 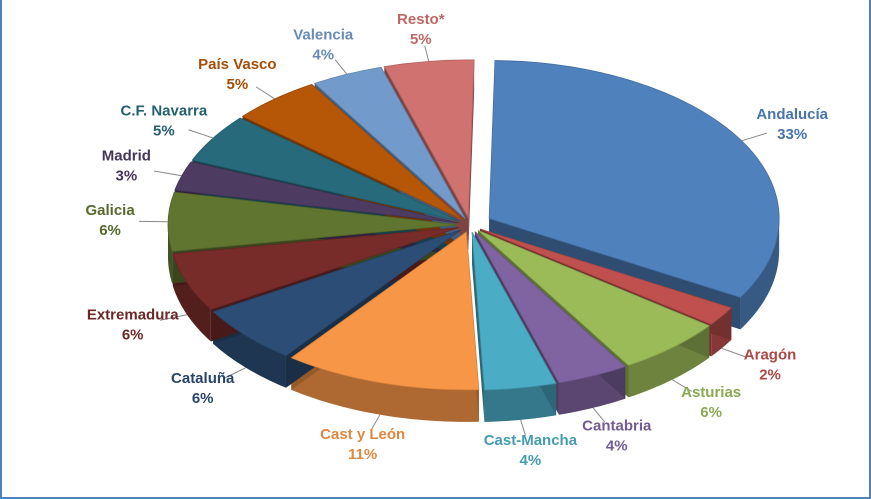 What do you see at coordinates (110, 210) in the screenshot?
I see `slice-label: Galicia` at bounding box center [110, 210].